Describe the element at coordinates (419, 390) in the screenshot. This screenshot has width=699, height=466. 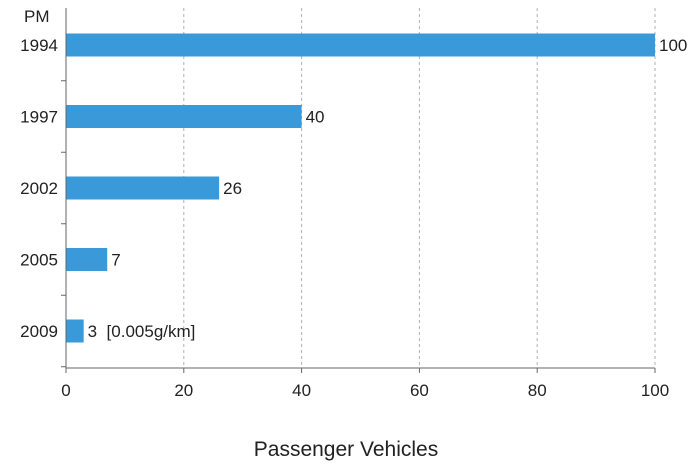
I see `x-tick-label: 60` at that location.